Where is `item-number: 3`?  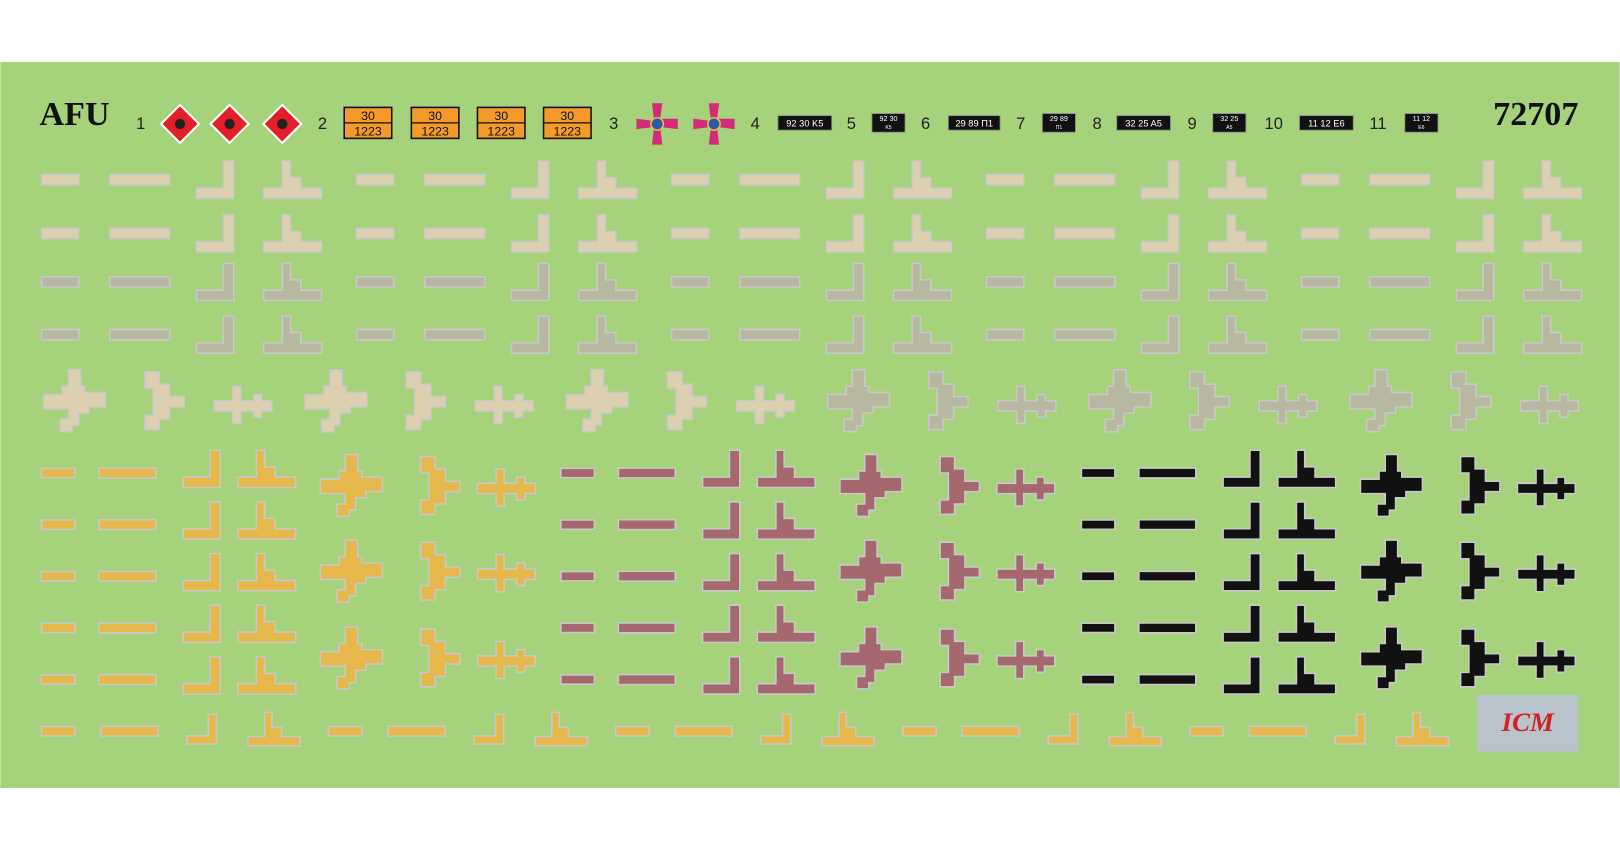
item-number: 3 is located at coordinates (613, 123).